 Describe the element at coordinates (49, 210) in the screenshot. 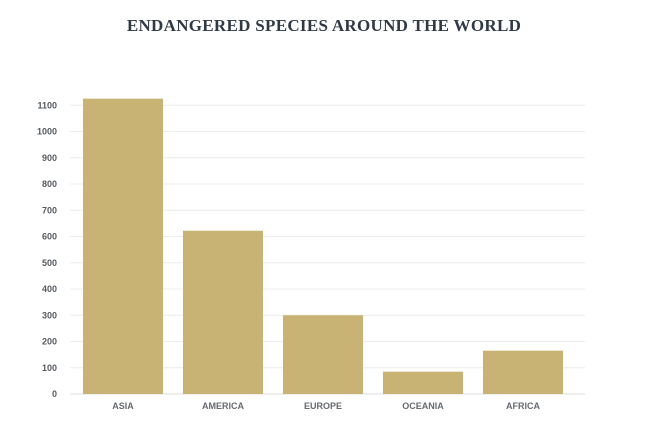

I see `y-tick-label: 700` at that location.